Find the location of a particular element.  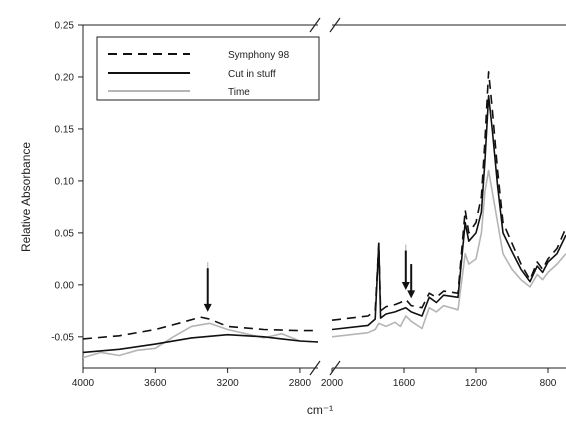

series-line-2-left is located at coordinates (200, 340).